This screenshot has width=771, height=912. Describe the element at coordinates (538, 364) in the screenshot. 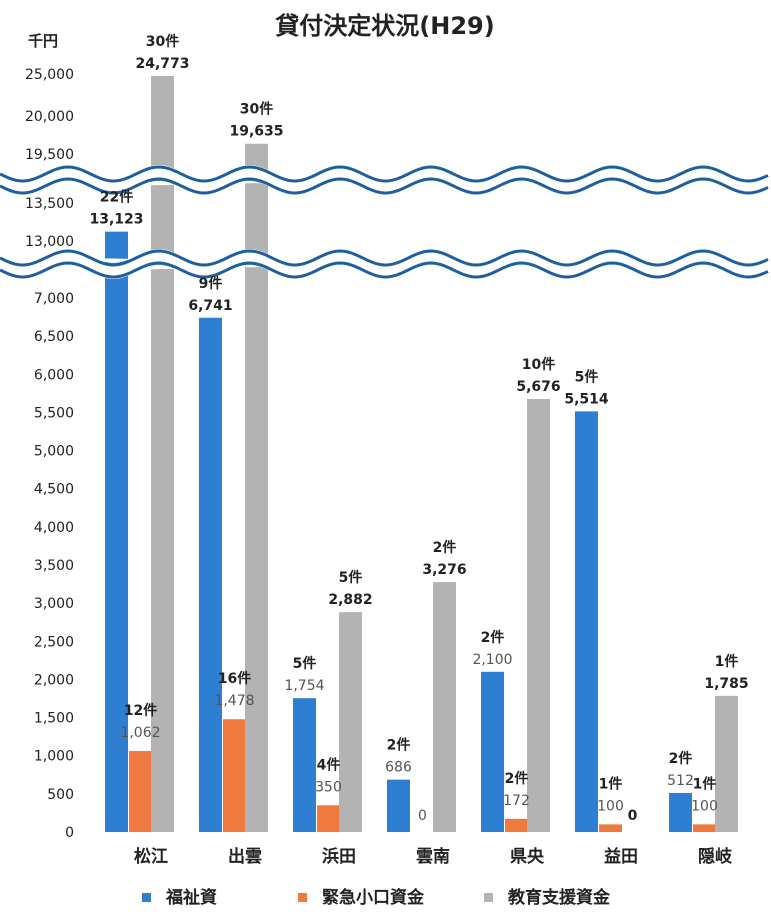

I see `count-label: 10件` at that location.